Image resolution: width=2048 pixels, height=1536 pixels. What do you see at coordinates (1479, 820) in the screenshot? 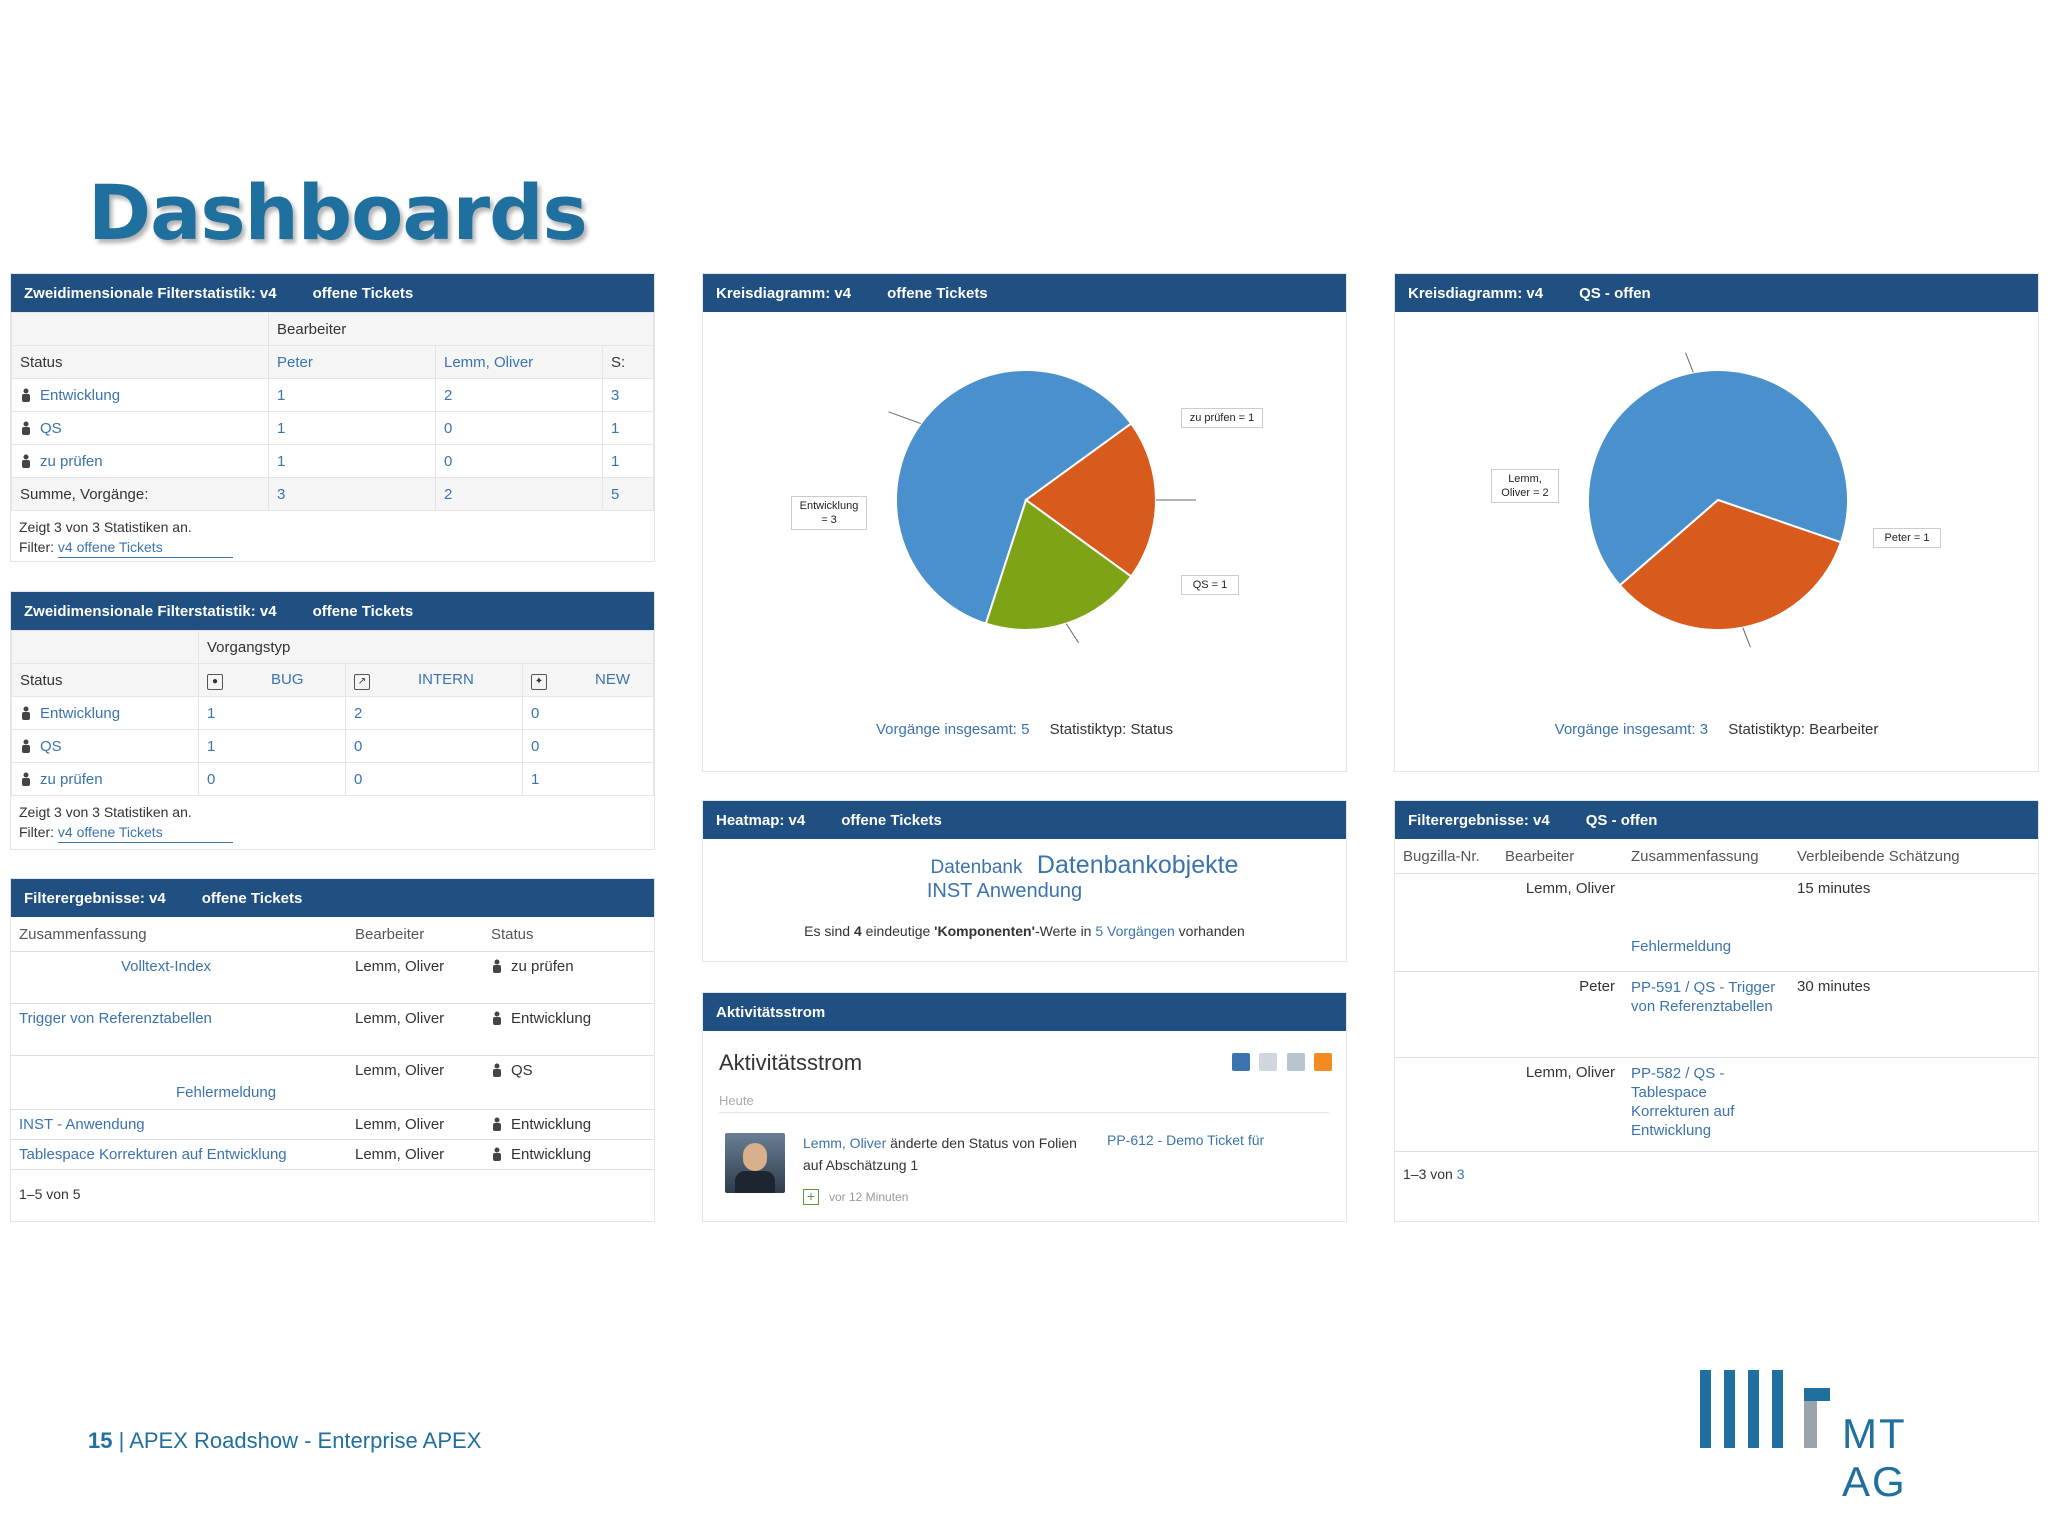
I see `gadget-title: Filterergebnisse: v4` at bounding box center [1479, 820].